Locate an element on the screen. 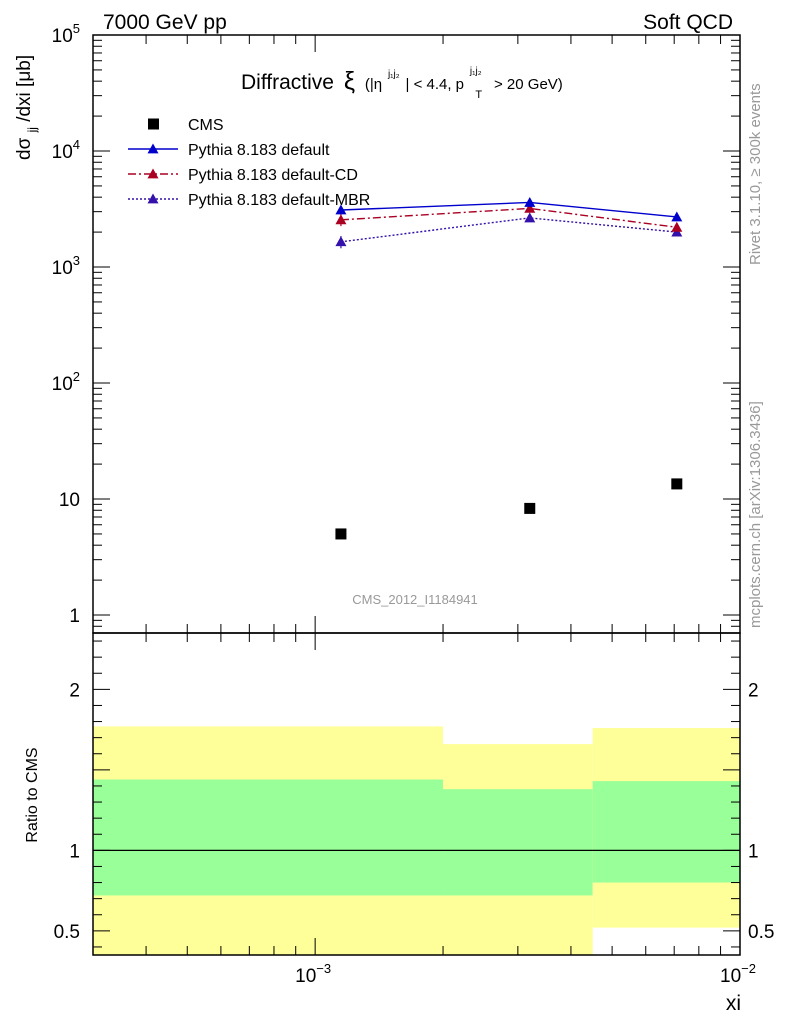  y-axis-label-sub: jj is located at coordinates (32, 130).